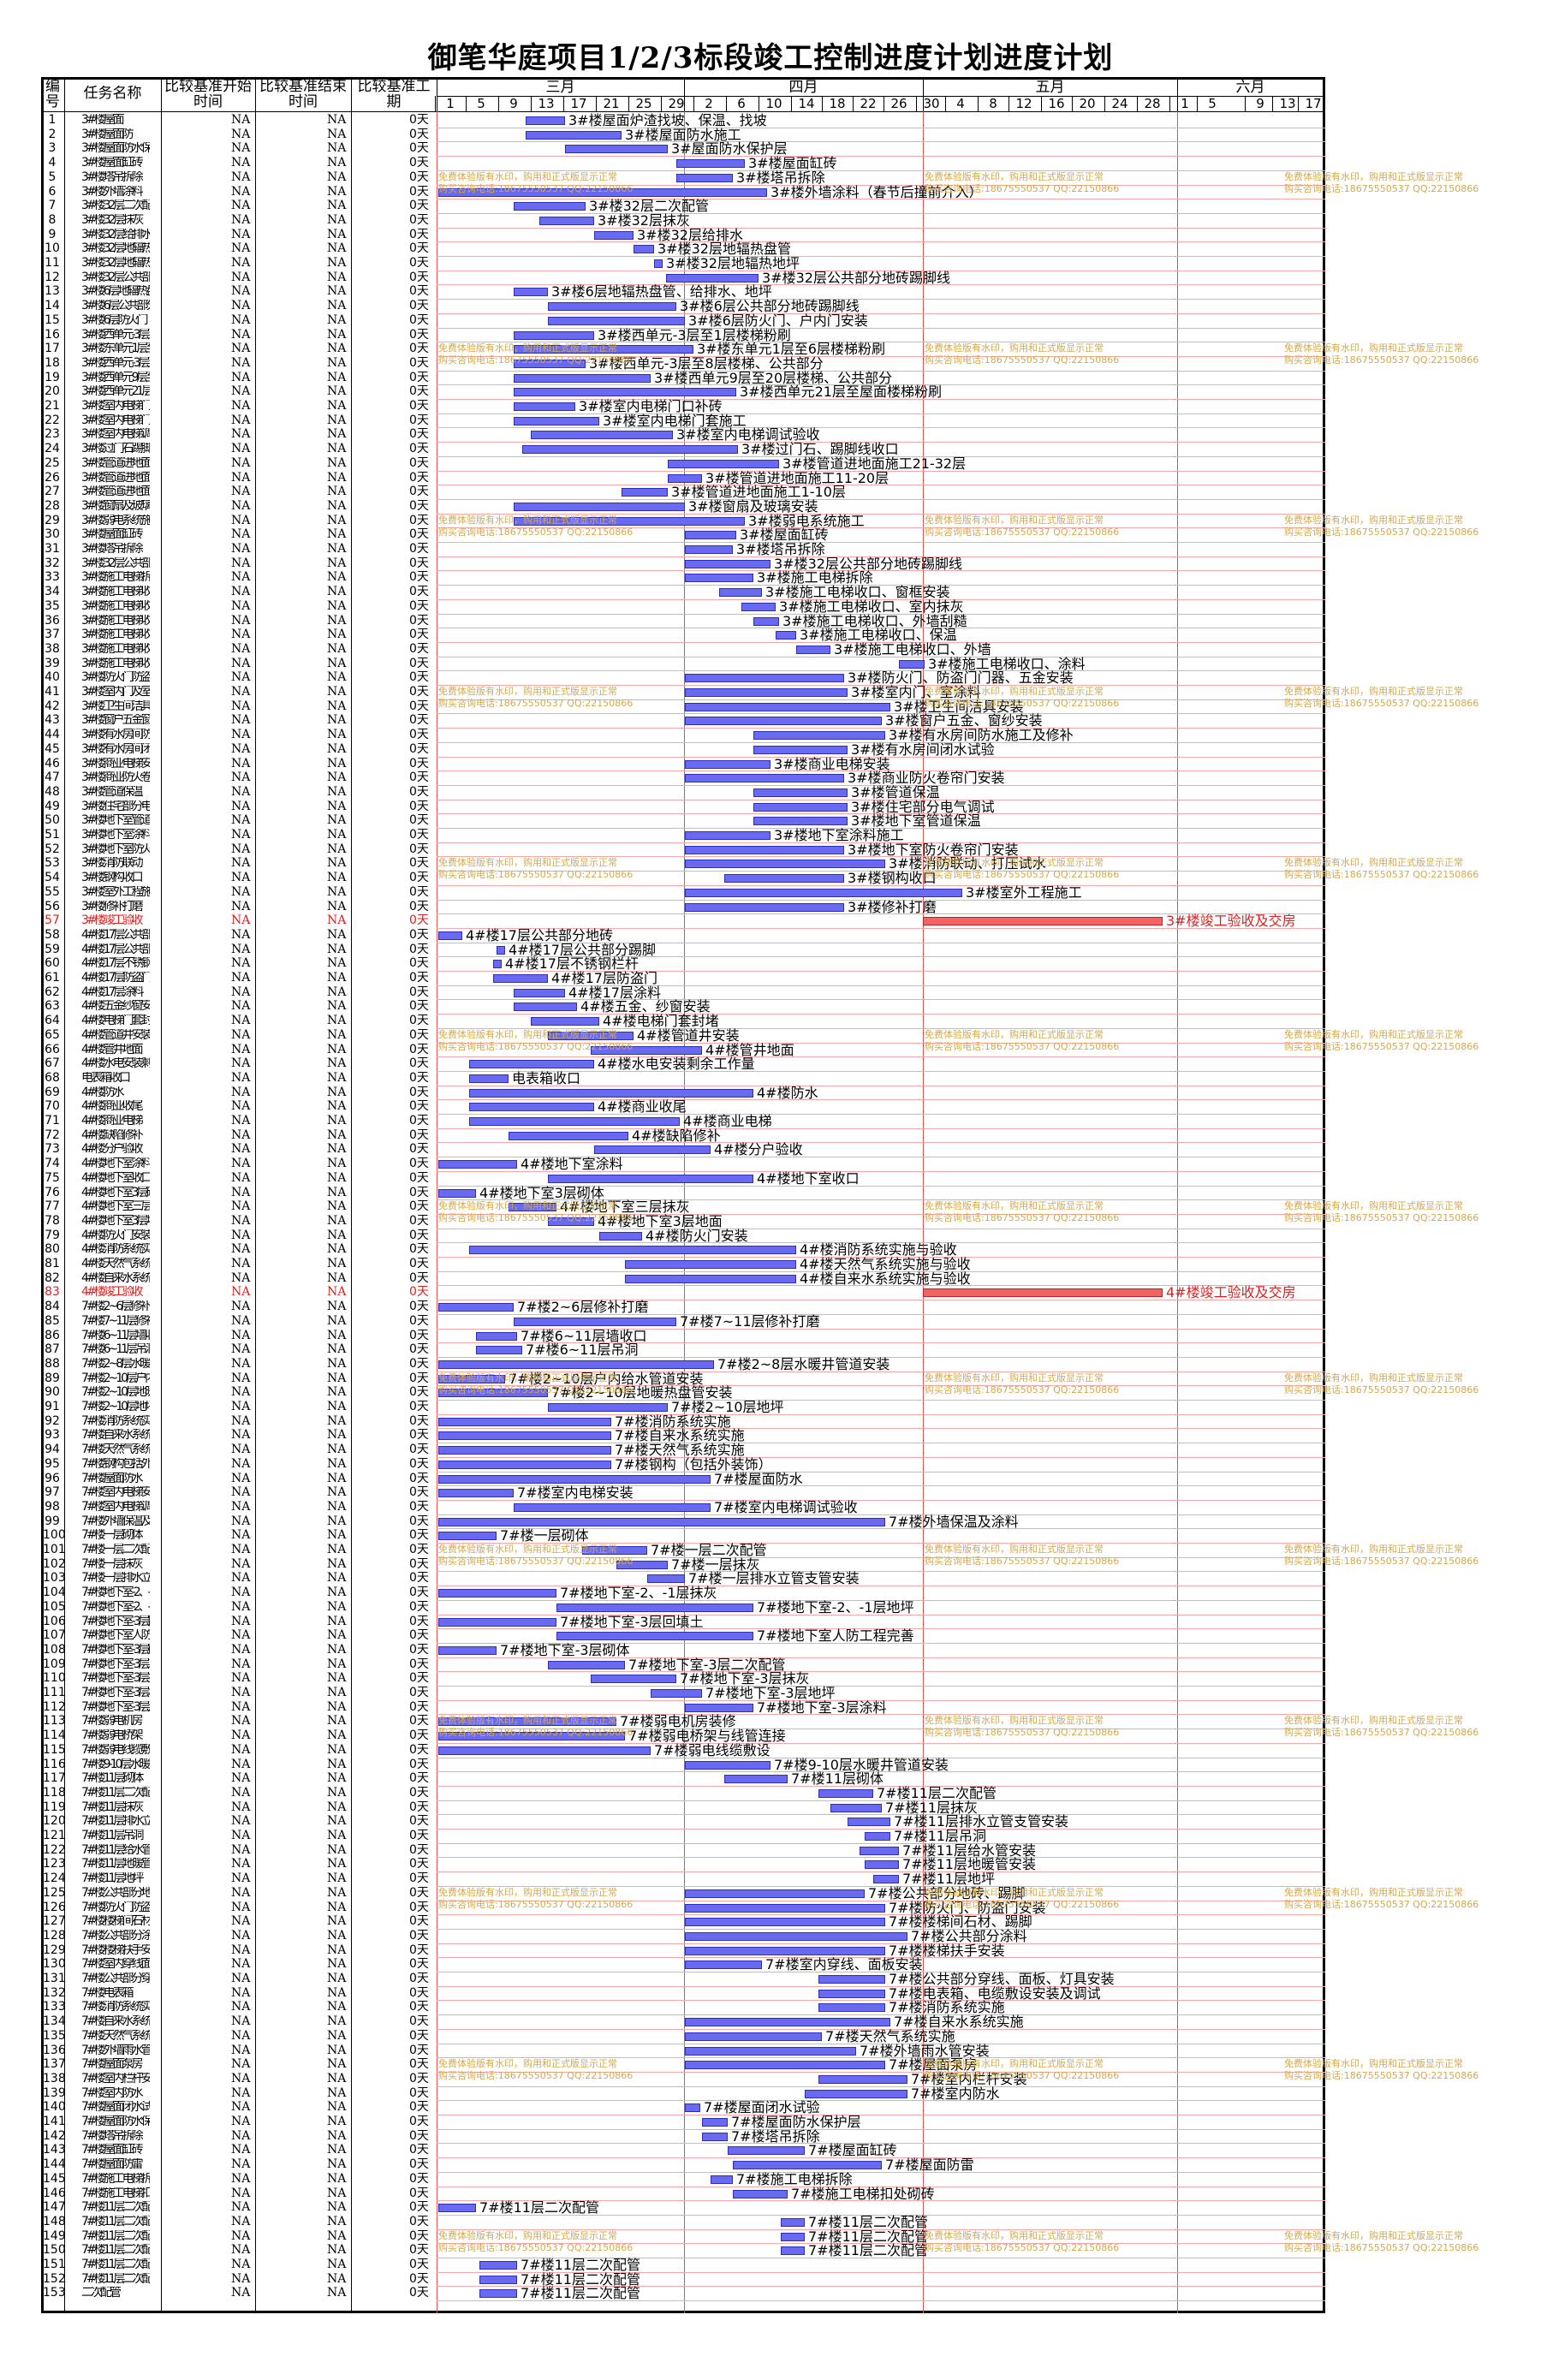 This screenshot has width=1541, height=2380. What do you see at coordinates (749, 1049) in the screenshot?
I see `gantt-bar-label: 4#楼管井地面` at bounding box center [749, 1049].